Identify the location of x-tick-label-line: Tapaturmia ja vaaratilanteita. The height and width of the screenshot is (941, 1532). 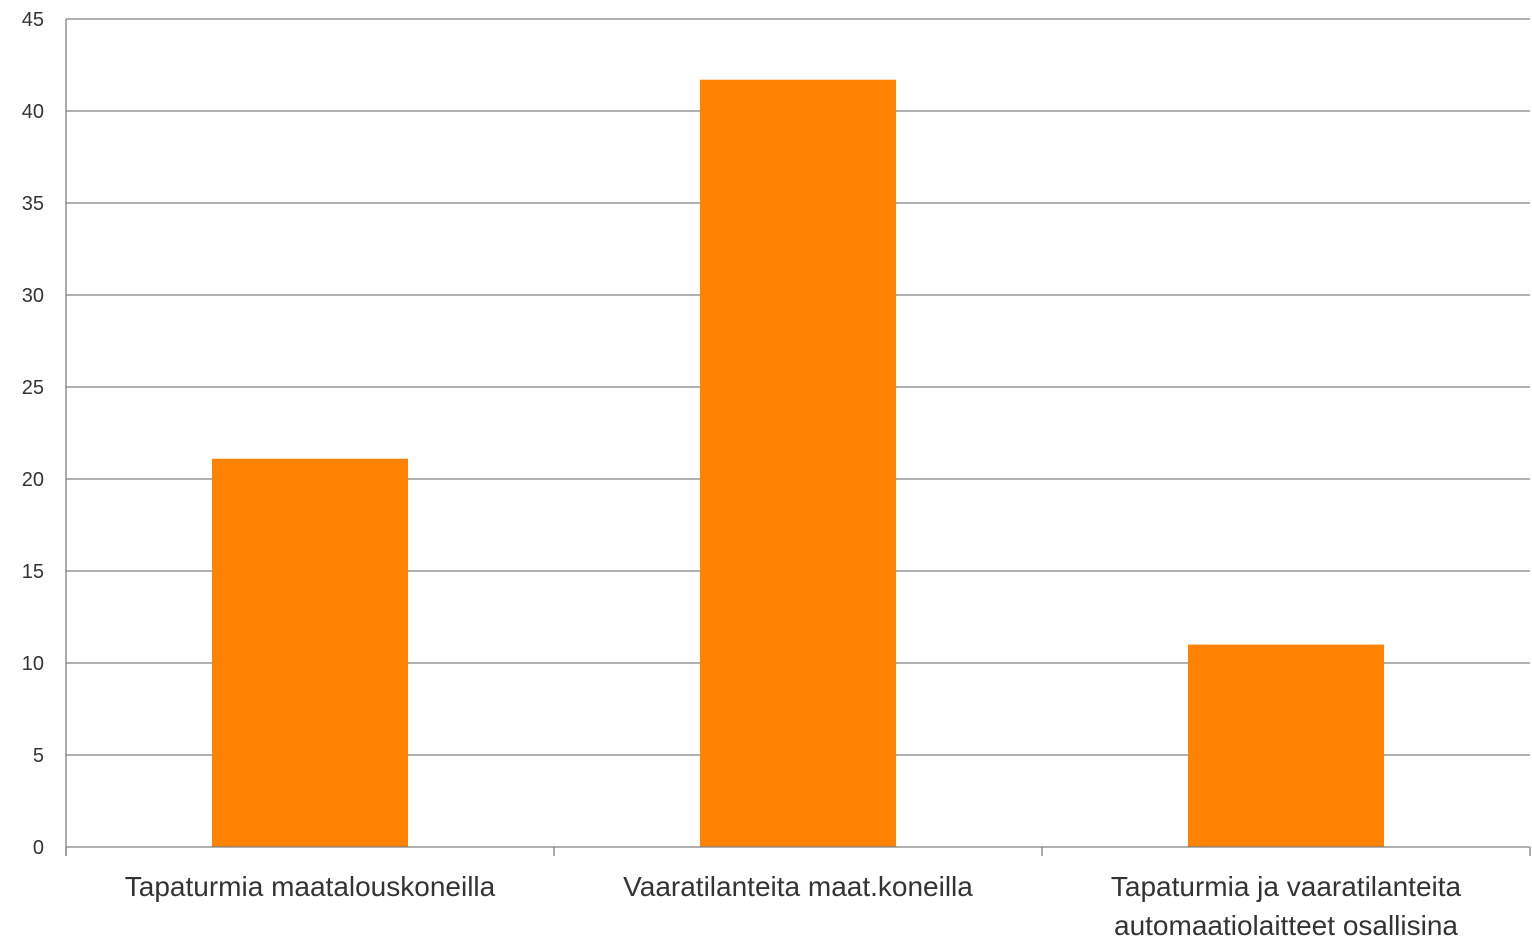
(1286, 886).